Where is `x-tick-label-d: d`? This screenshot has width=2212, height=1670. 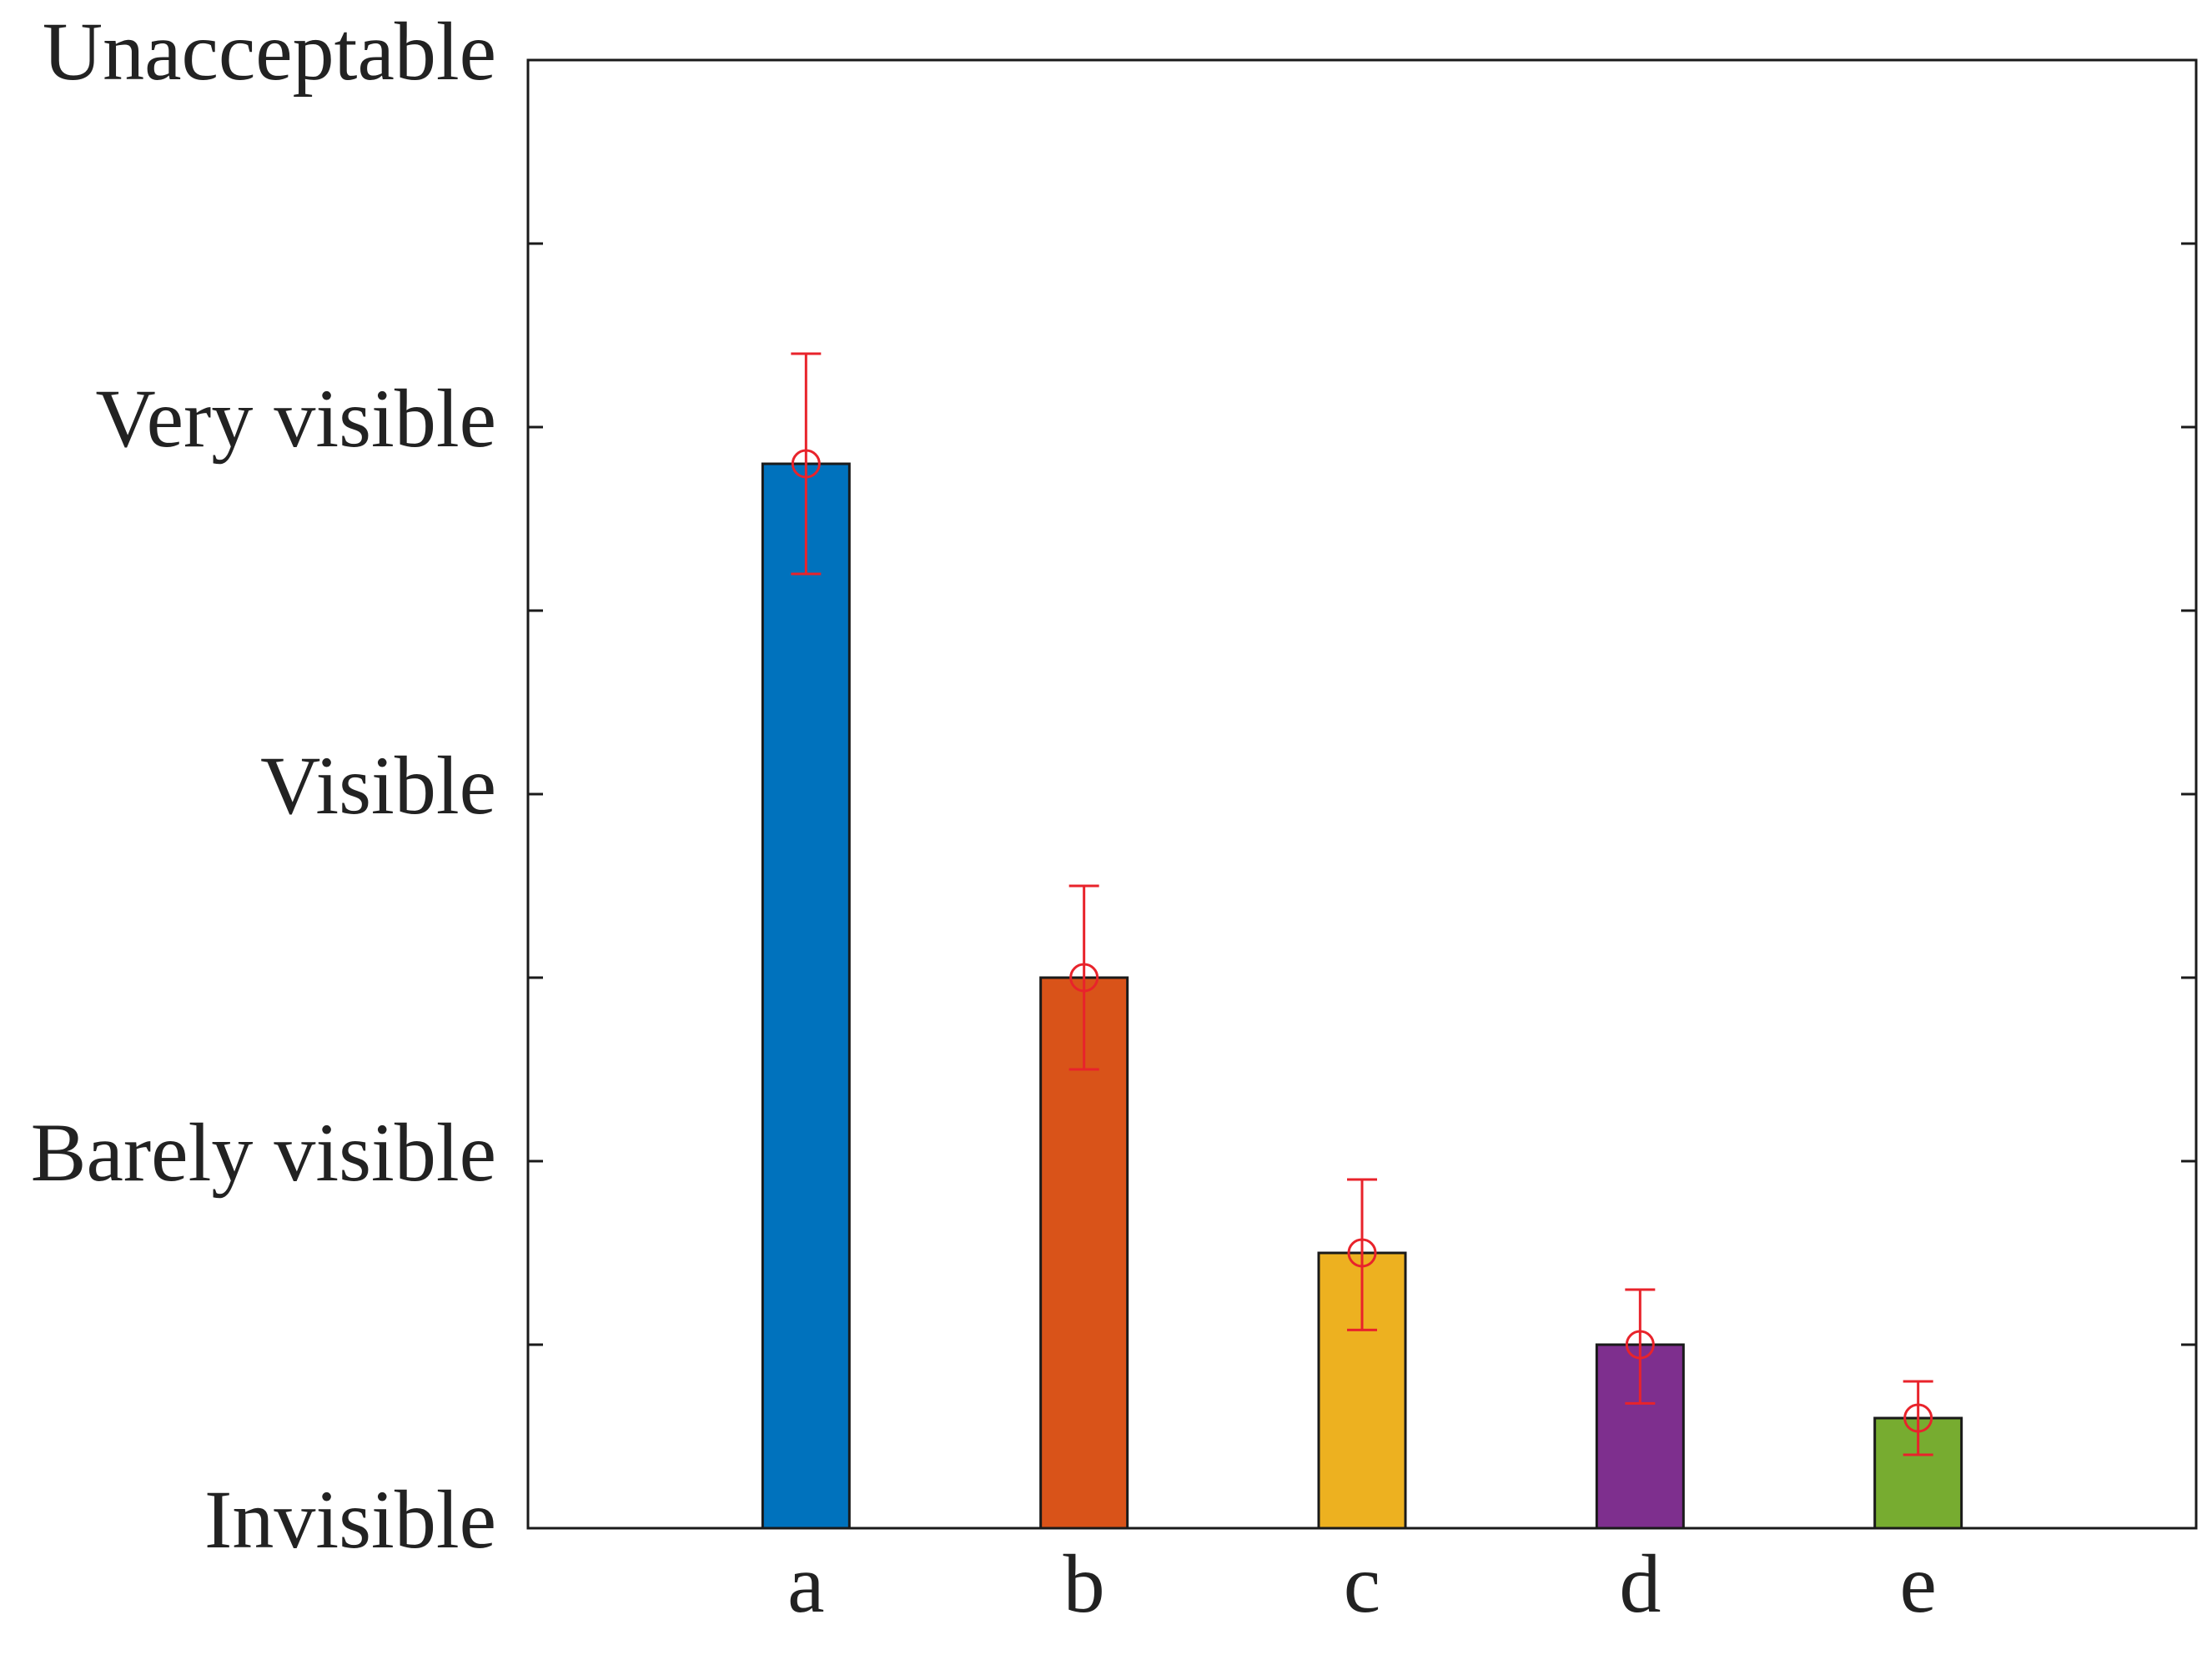
x-tick-label-d: d is located at coordinates (1640, 1583).